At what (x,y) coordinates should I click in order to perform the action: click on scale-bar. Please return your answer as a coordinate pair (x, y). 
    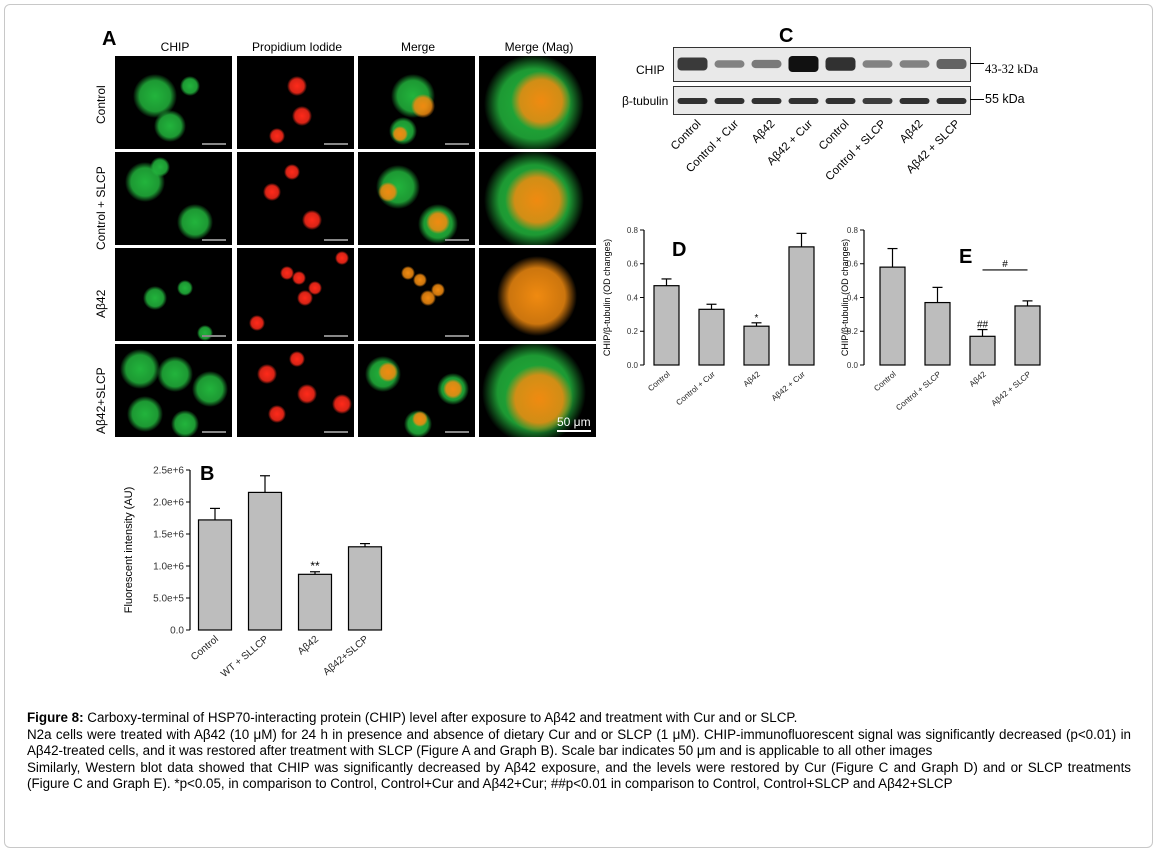
    Looking at the image, I should click on (574, 431).